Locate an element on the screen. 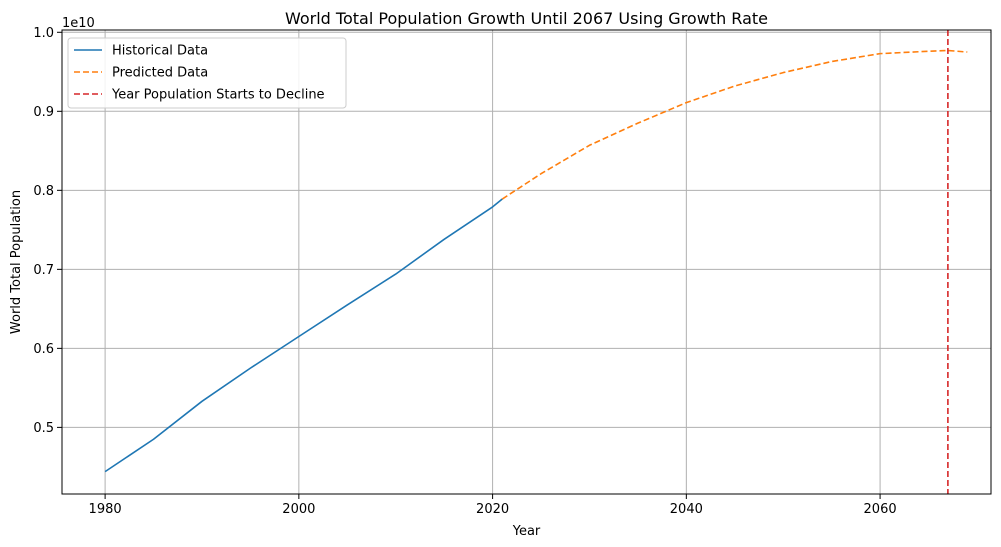  legend-label: Historical Data is located at coordinates (160, 51).